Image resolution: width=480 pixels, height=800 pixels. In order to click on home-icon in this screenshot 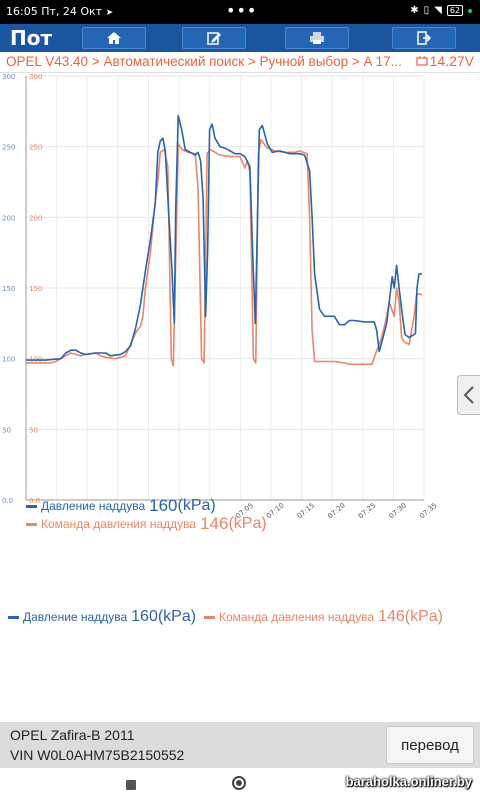, I will do `click(114, 38)`.